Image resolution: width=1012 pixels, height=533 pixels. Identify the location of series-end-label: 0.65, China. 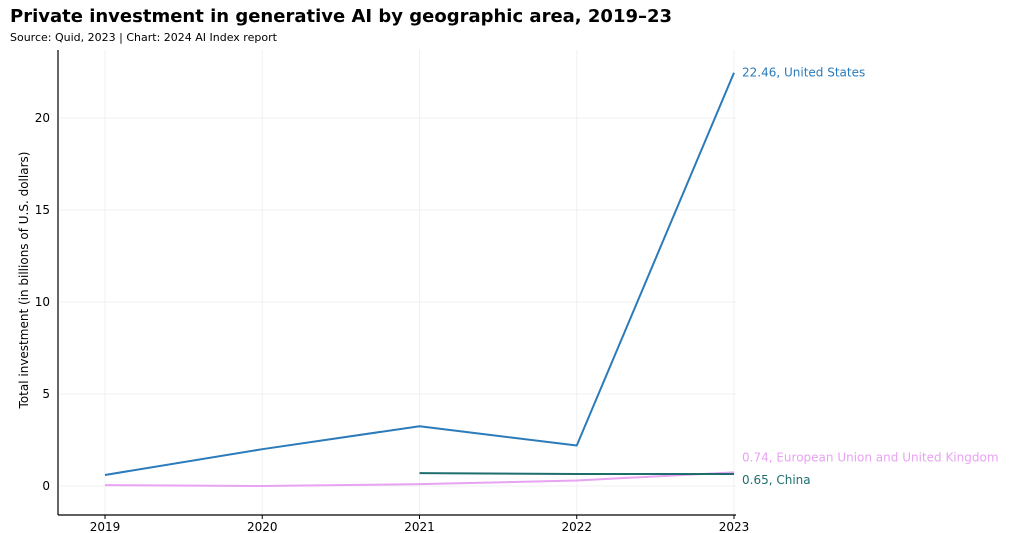
(776, 480).